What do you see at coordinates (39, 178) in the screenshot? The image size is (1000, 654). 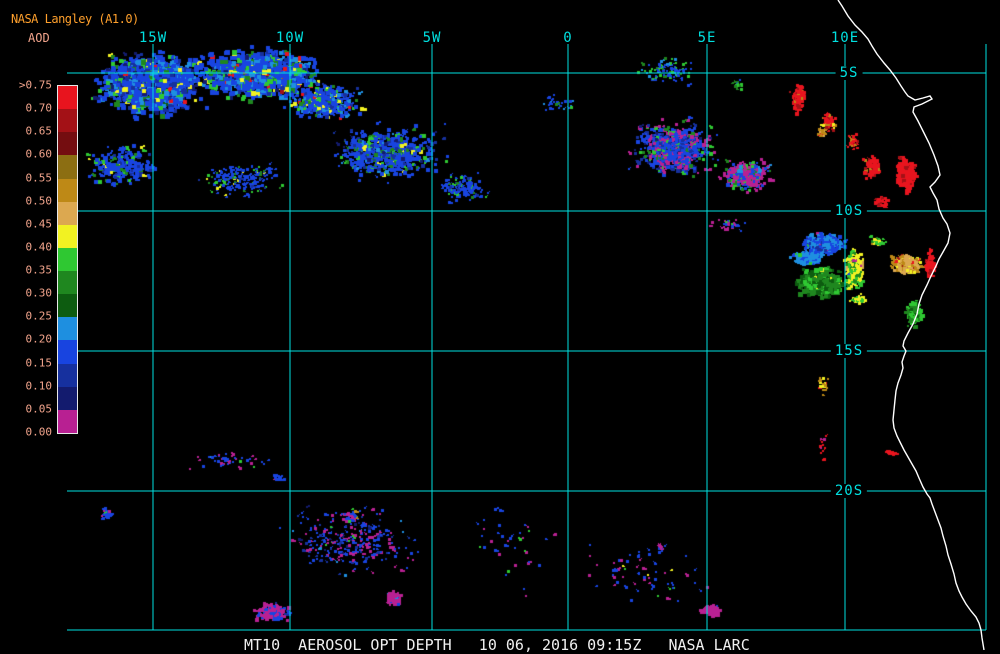 I see `colorbar-tick-label: 0.55` at bounding box center [39, 178].